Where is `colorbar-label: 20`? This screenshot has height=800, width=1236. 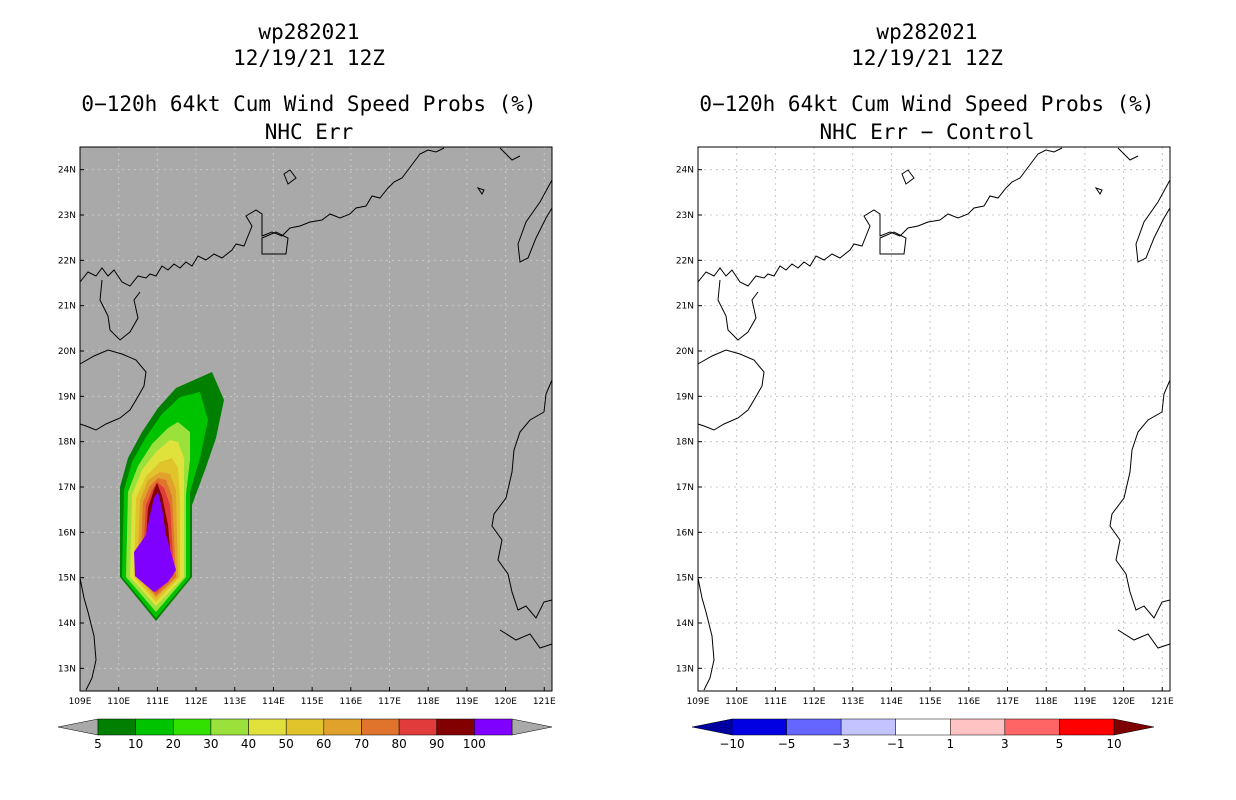 colorbar-label: 20 is located at coordinates (173, 744).